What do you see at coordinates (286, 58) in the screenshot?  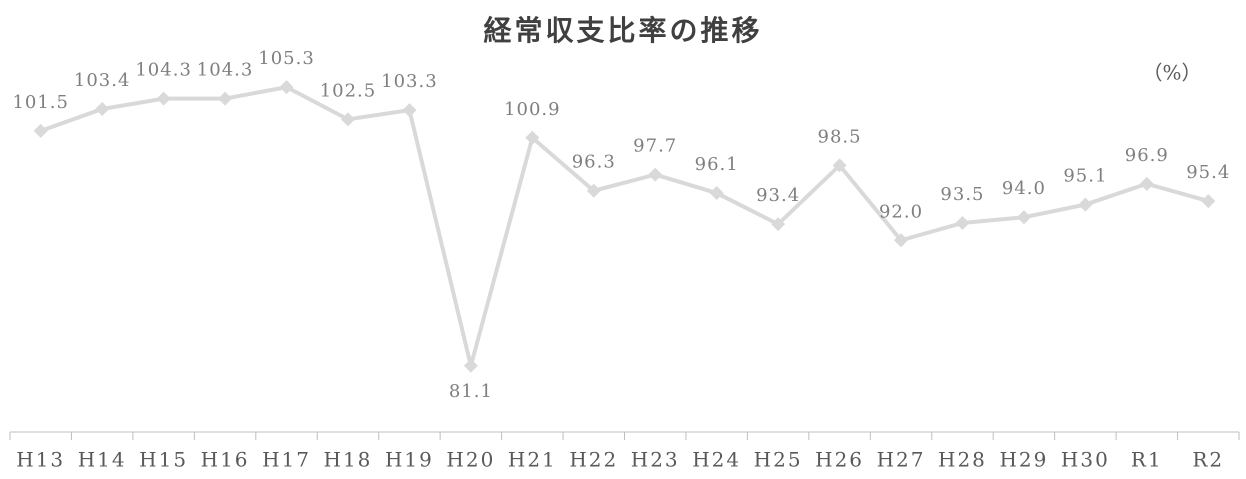 I see `value-label: 105.3` at bounding box center [286, 58].